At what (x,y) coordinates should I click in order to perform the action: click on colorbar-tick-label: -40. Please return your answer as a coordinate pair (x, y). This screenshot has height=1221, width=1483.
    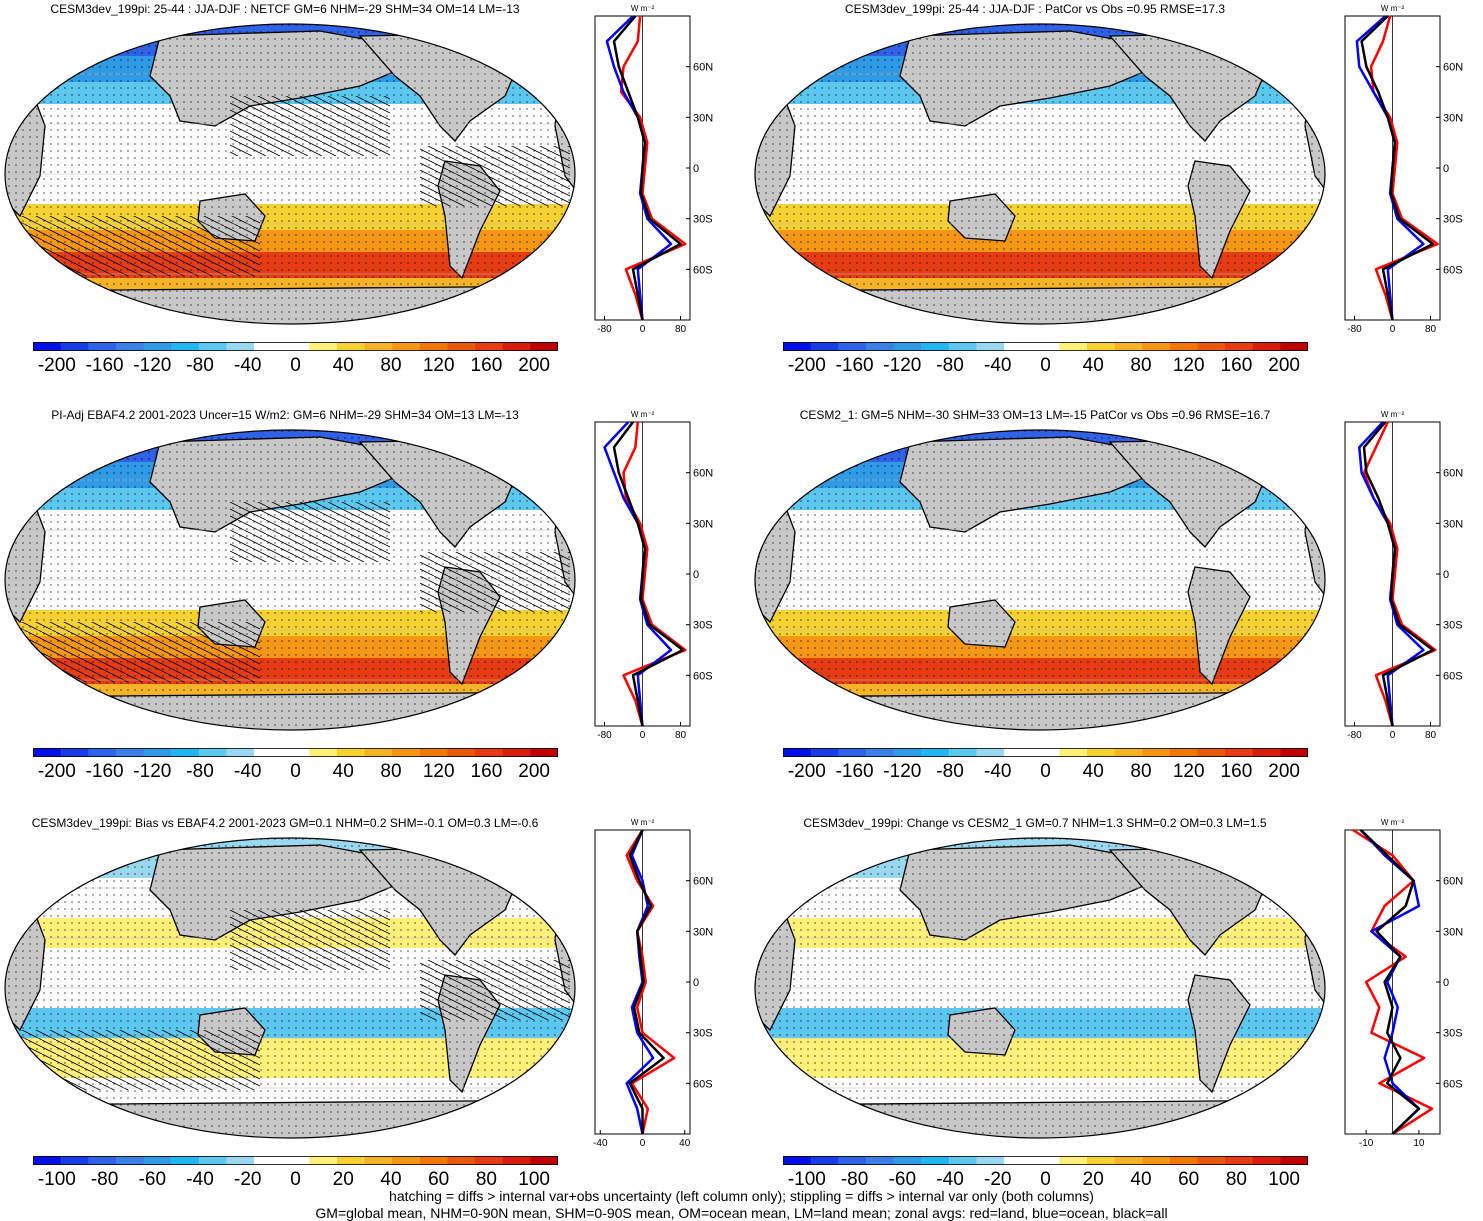
    Looking at the image, I should click on (998, 365).